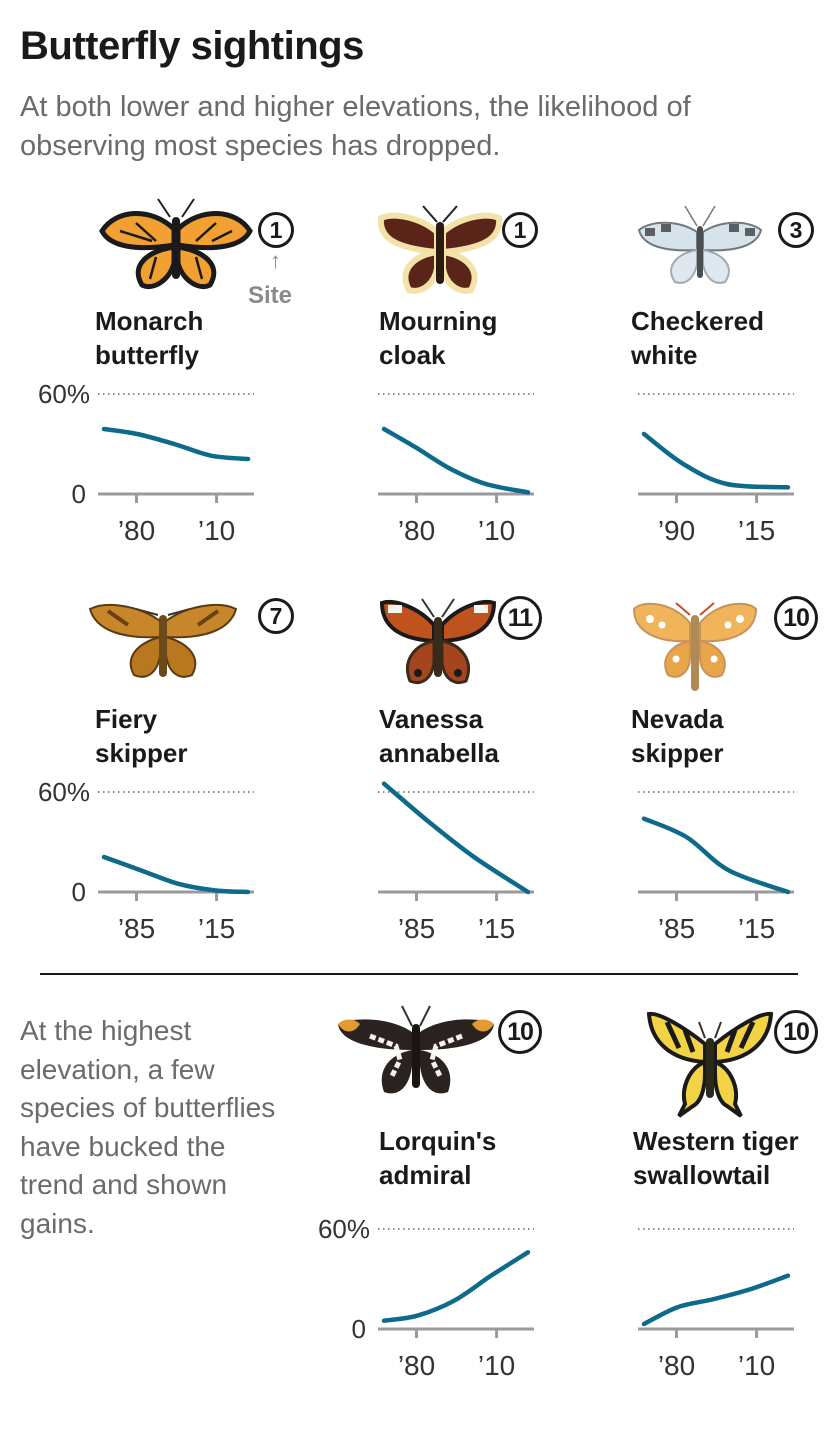 This screenshot has height=1454, width=840. Describe the element at coordinates (677, 736) in the screenshot. I see `species-name: Nevada skipper` at that location.